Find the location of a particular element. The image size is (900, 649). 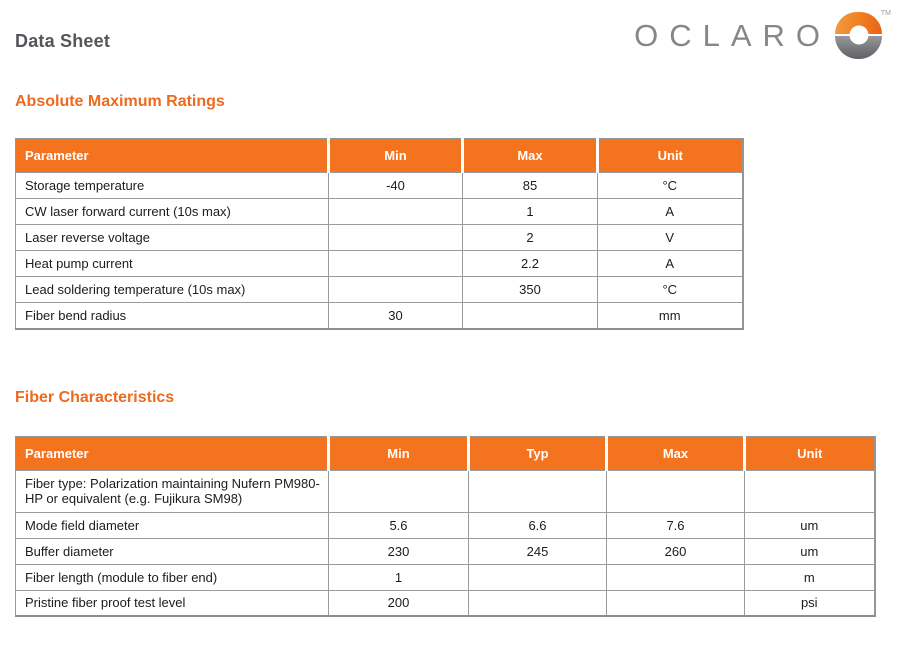

table-row: Storage temperature -40 85 °C is located at coordinates (379, 185).